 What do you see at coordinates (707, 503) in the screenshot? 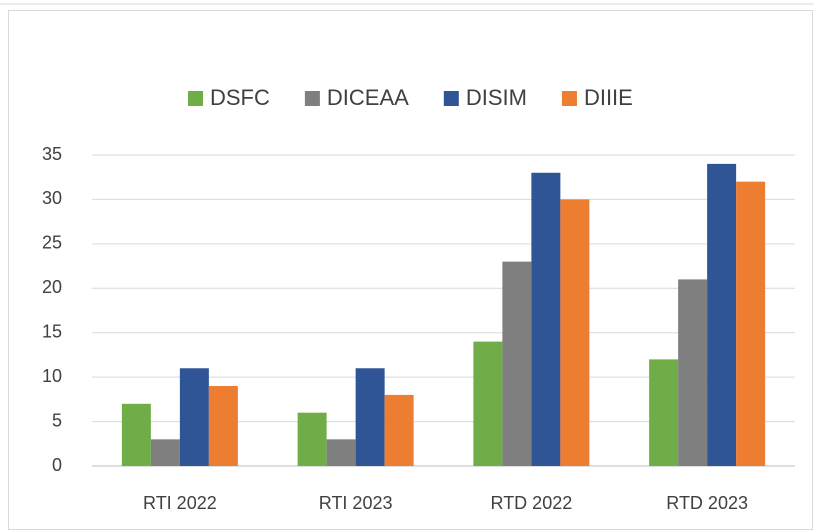
I see `x-tick-label: RTD 2023` at bounding box center [707, 503].